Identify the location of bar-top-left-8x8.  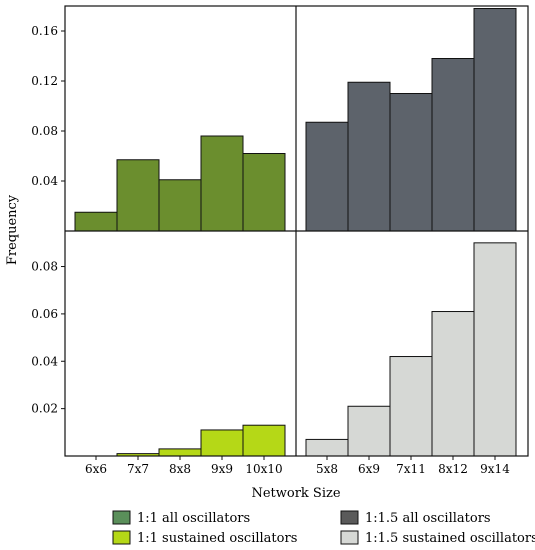
(180, 205).